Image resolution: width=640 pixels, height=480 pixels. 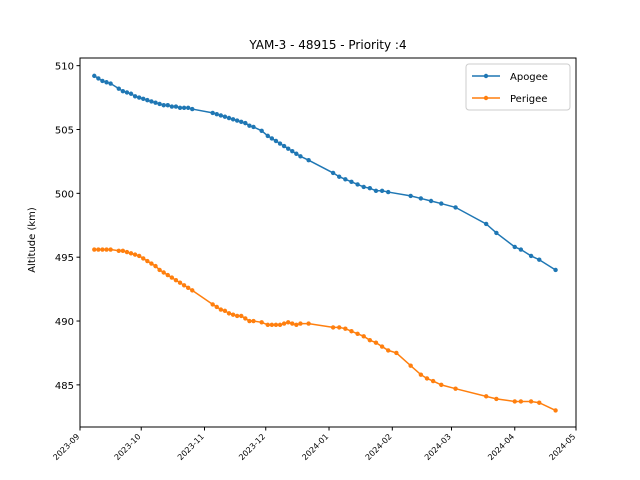 What do you see at coordinates (64, 258) in the screenshot?
I see `y-tick-label: 495` at bounding box center [64, 258].